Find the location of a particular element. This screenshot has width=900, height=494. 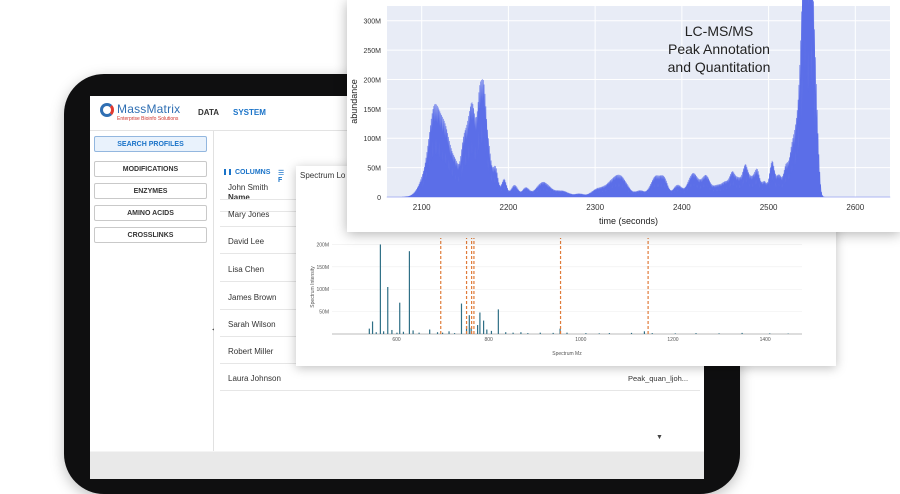

spectrum-x-label: Spectrum Mz is located at coordinates (567, 354).